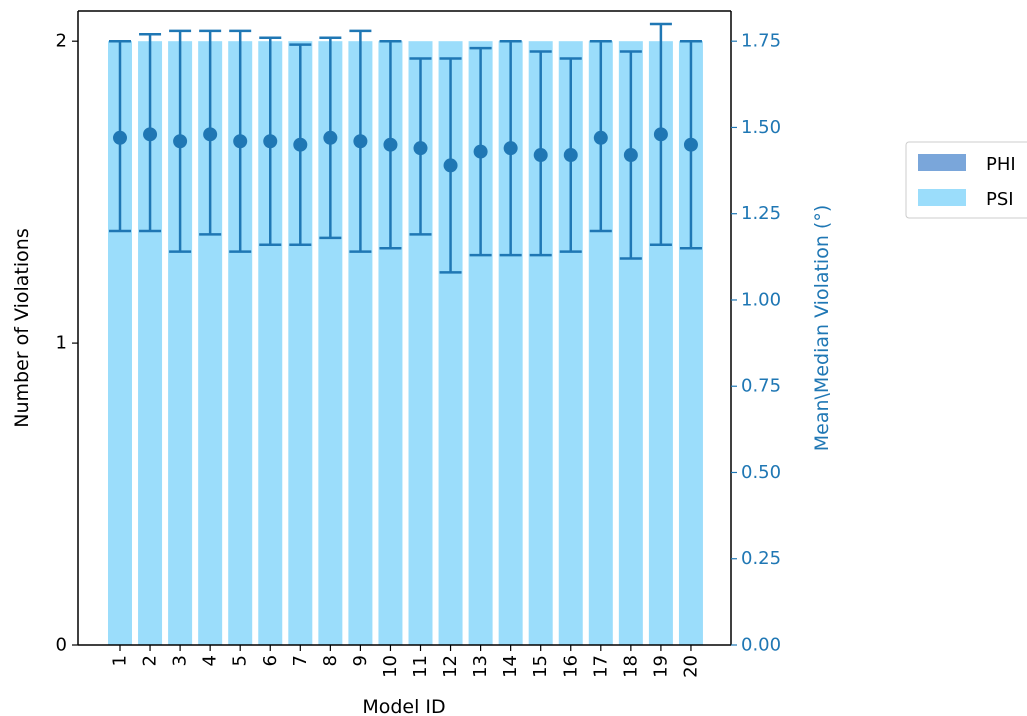 Image resolution: width=1027 pixels, height=716 pixels. What do you see at coordinates (600, 666) in the screenshot?
I see `x-tick-label-17: 17` at bounding box center [600, 666].